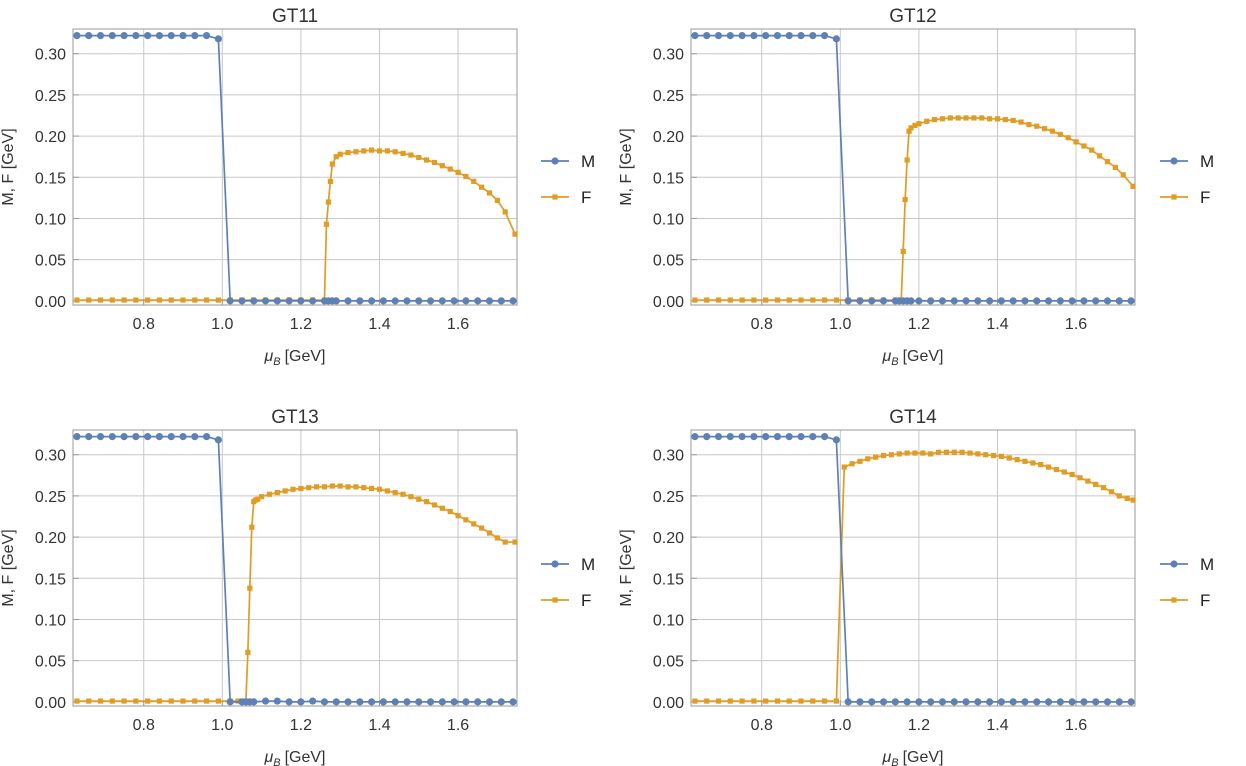 The width and height of the screenshot is (1246, 766). What do you see at coordinates (912, 358) in the screenshot?
I see `x-axis-label: μB [GeV]` at bounding box center [912, 358].